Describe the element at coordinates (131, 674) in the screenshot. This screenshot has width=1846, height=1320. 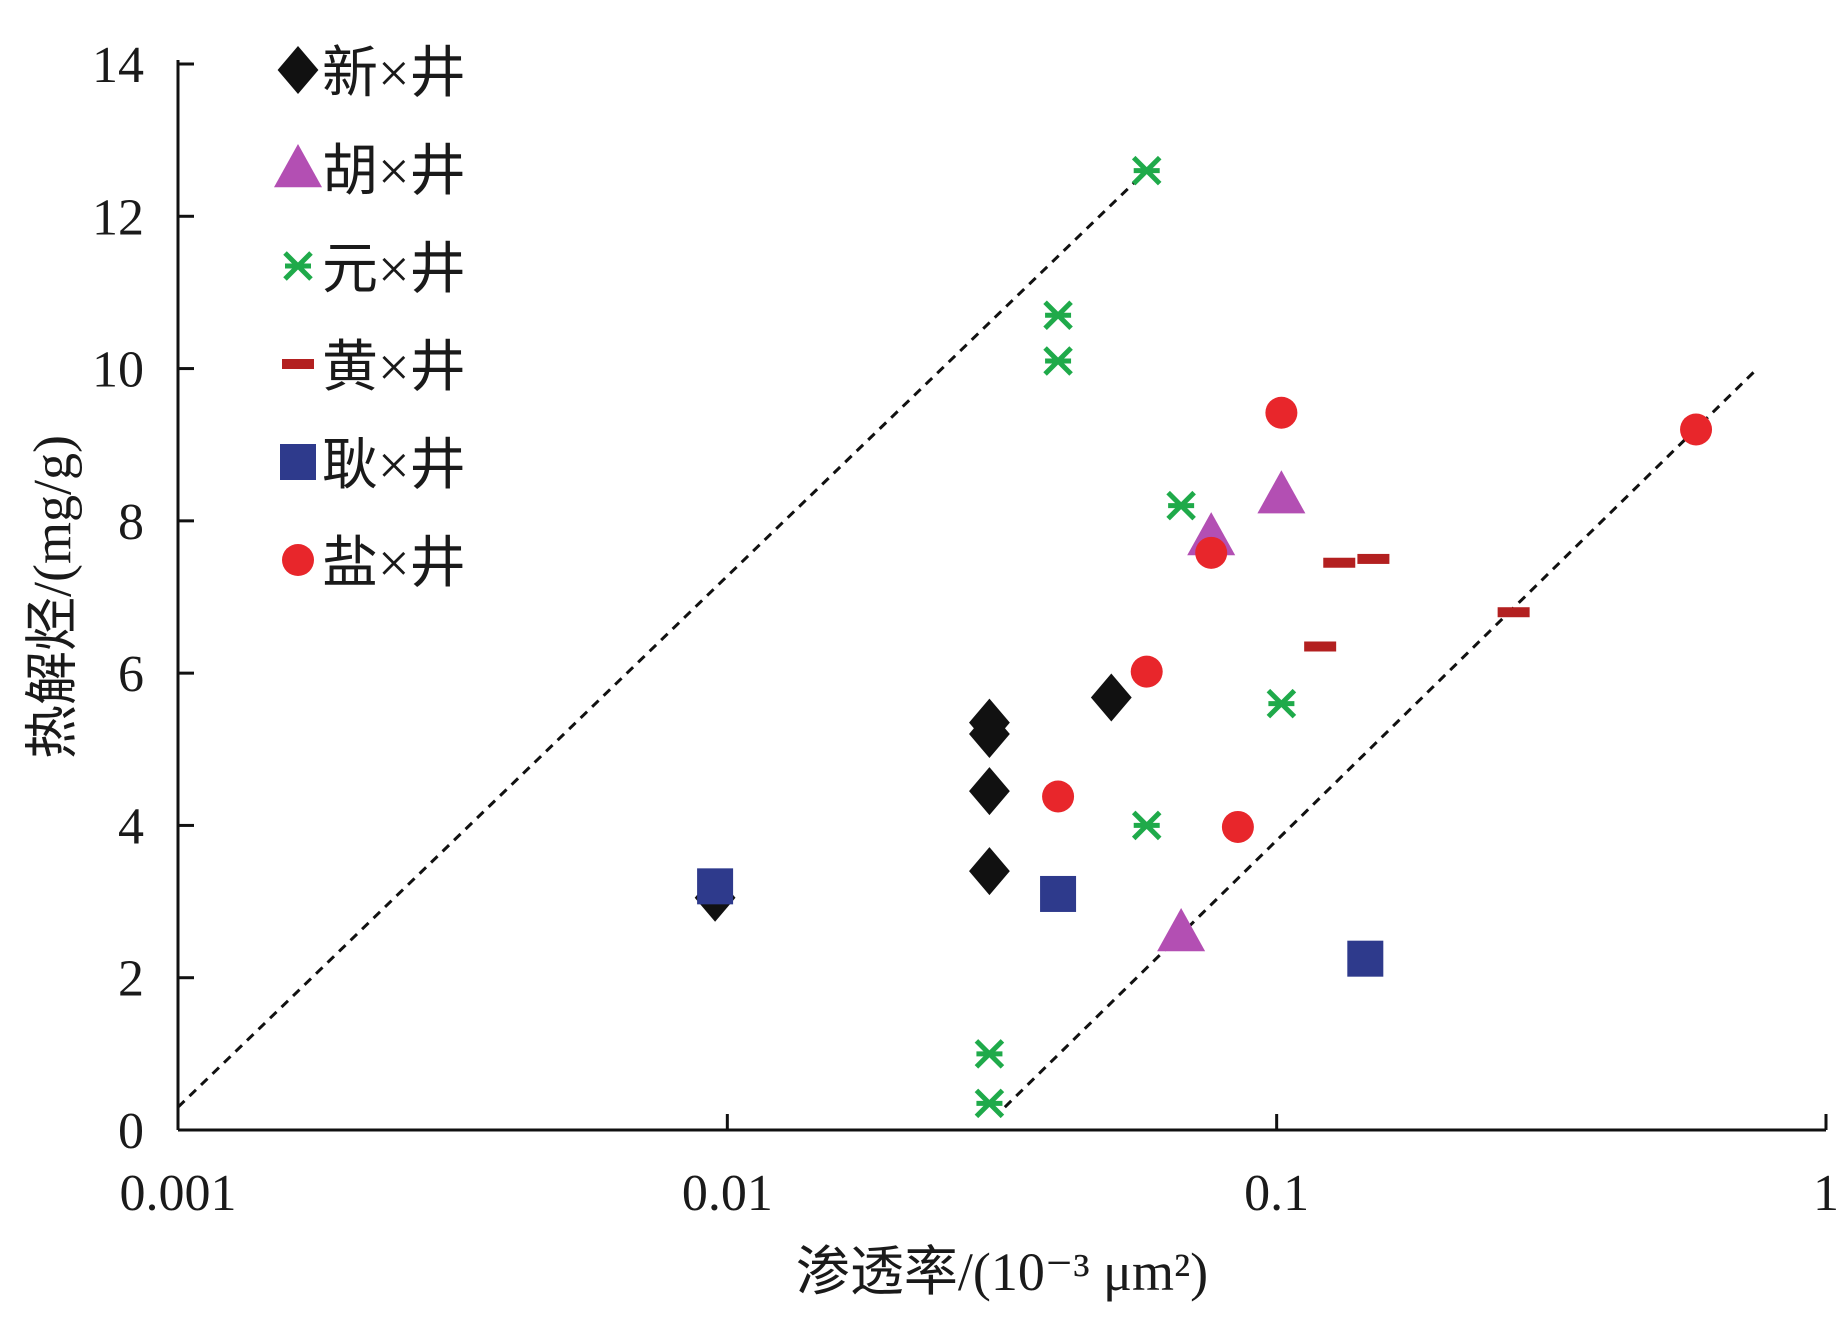
I see `y-tick-label: 6` at that location.